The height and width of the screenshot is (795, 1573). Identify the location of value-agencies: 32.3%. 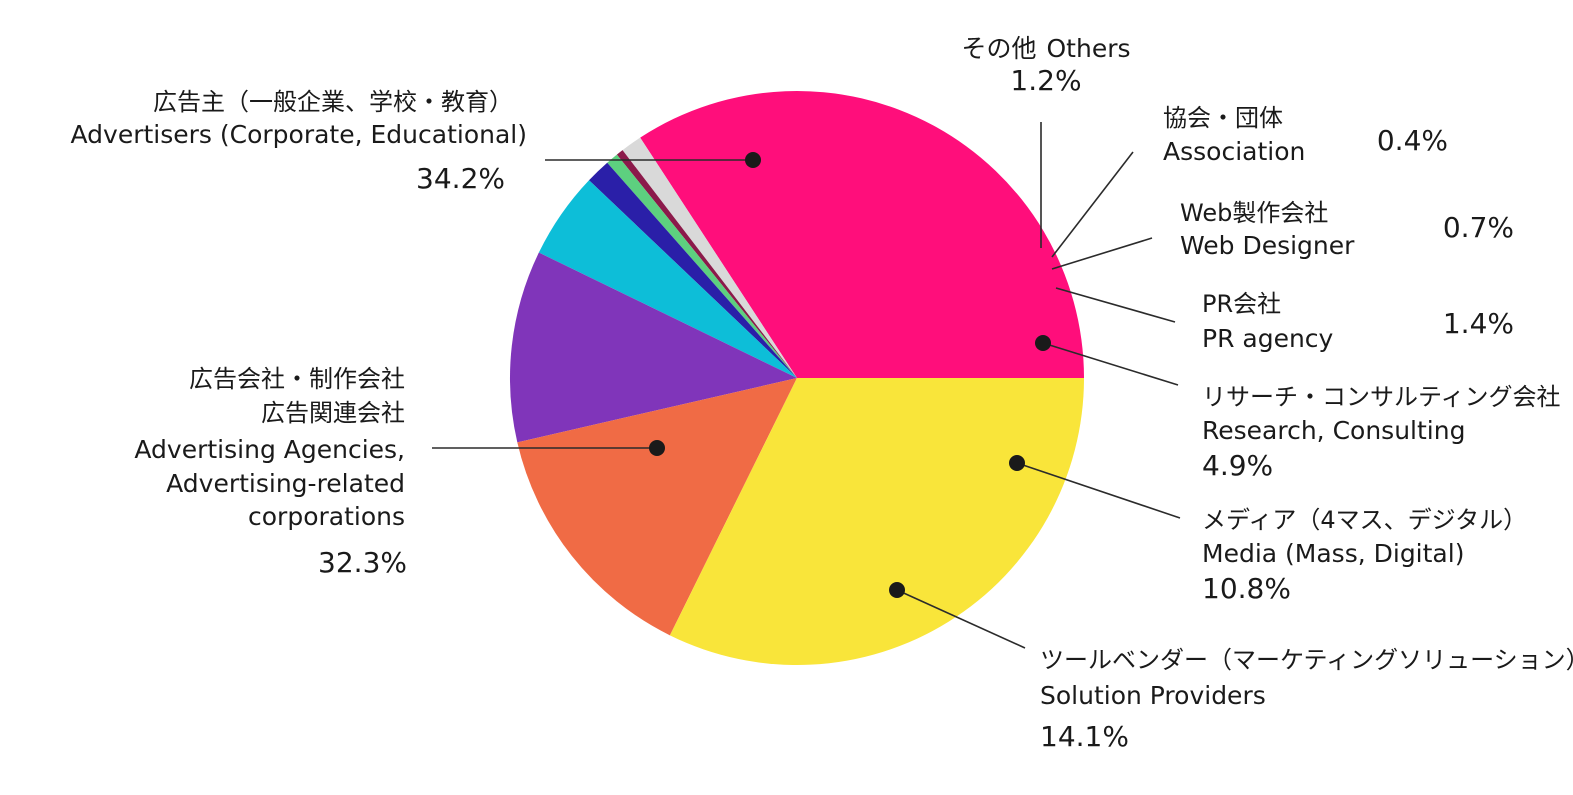
(362, 562).